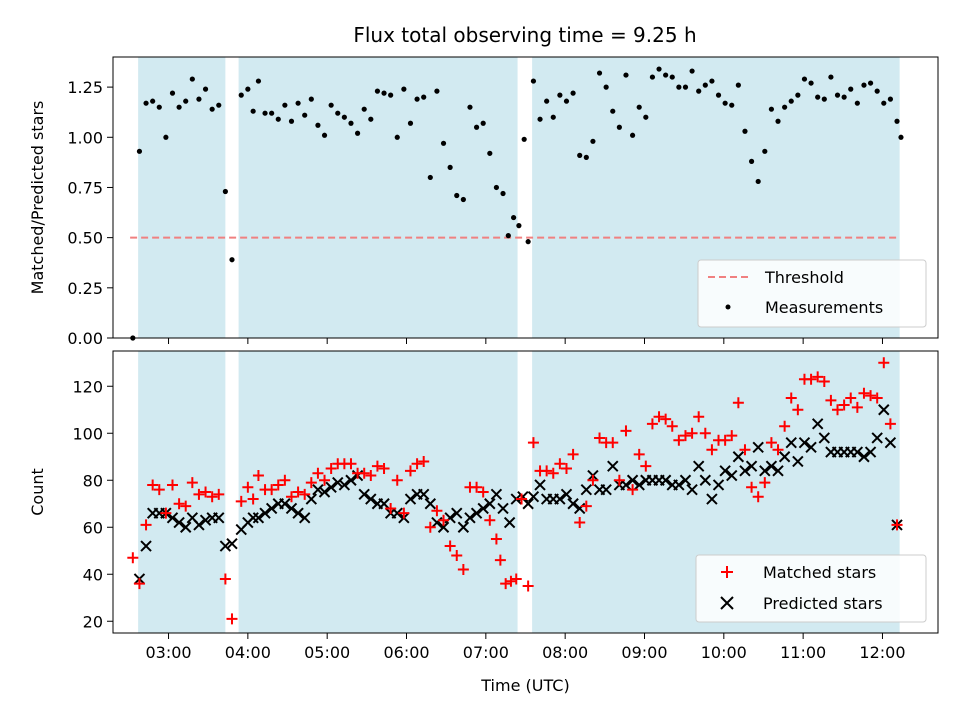  Describe the element at coordinates (524, 35) in the screenshot. I see `chart-title: Flux total observing time = 9.25 h` at that location.